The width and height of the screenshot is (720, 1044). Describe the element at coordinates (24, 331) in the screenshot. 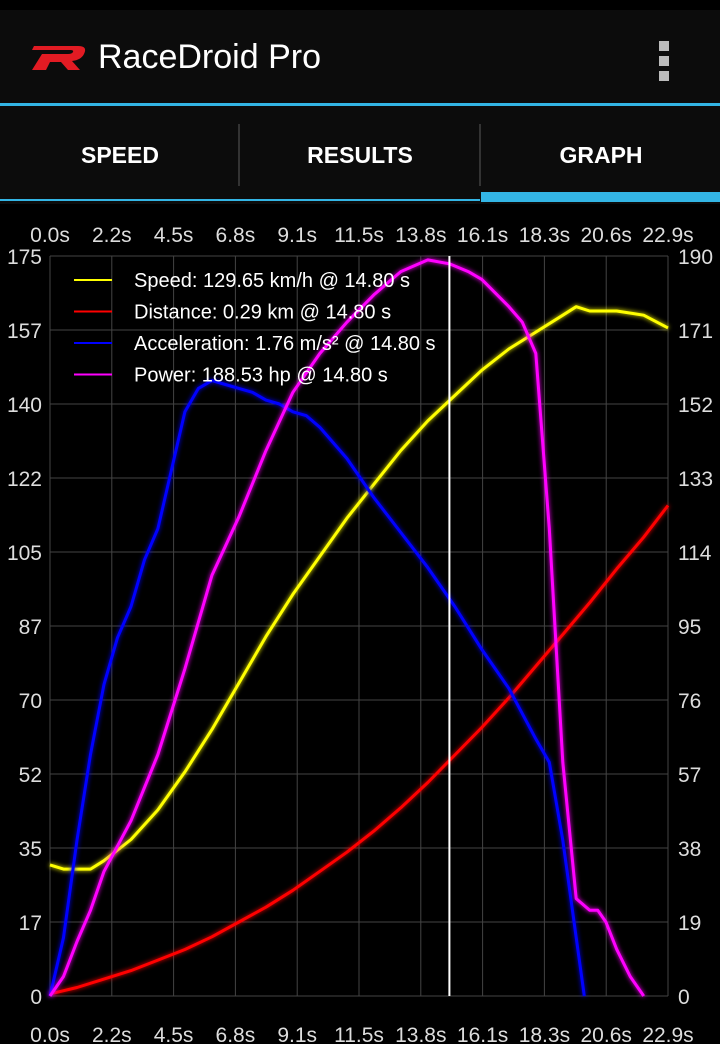

I see `y-left-tick-label: 157` at that location.